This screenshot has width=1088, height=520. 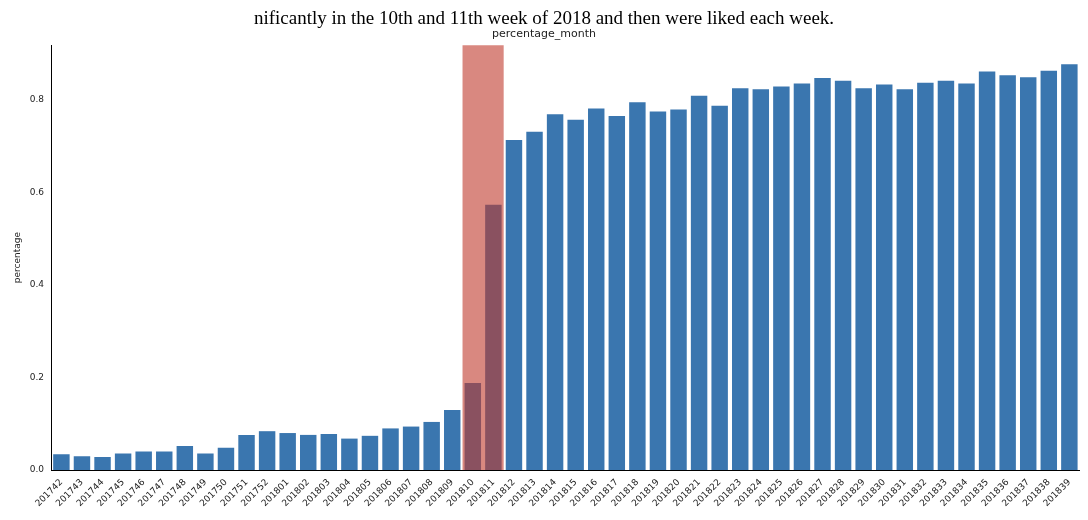 I want to click on y-tick-label: 0.8, so click(x=37, y=99).